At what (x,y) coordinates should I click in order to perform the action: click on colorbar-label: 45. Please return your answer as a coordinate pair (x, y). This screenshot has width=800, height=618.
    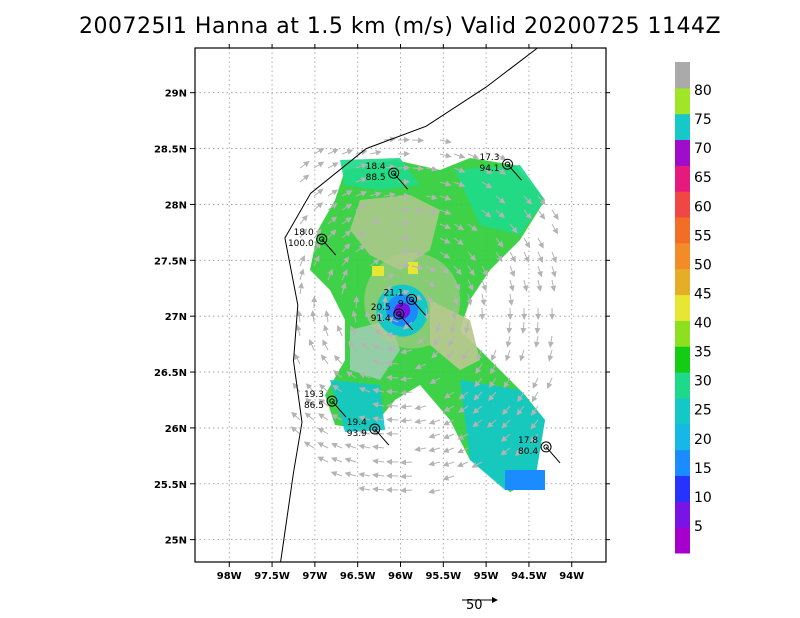
    Looking at the image, I should click on (703, 294).